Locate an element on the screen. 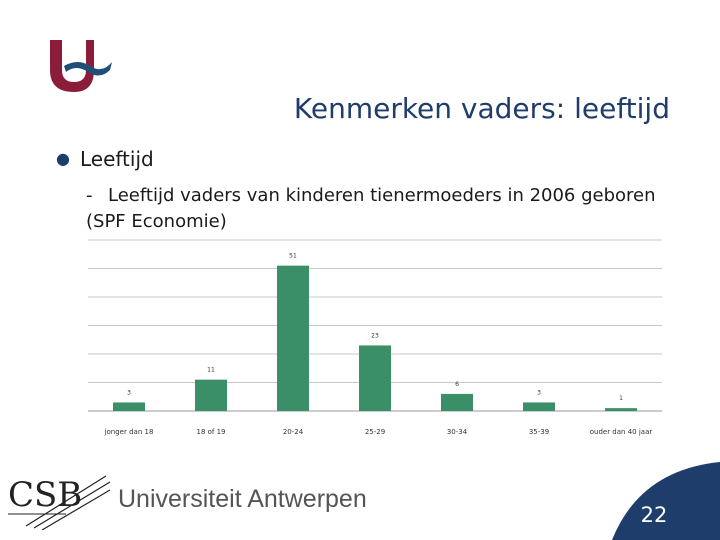 This screenshot has width=720, height=540. value-label-7: 1 is located at coordinates (621, 398).